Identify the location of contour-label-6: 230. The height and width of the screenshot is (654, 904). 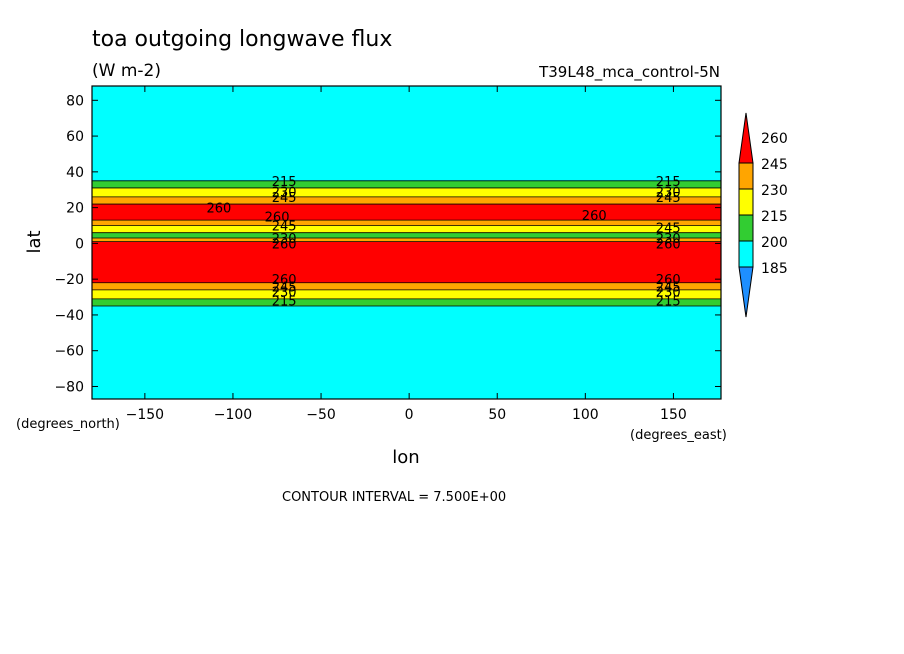
(284, 239).